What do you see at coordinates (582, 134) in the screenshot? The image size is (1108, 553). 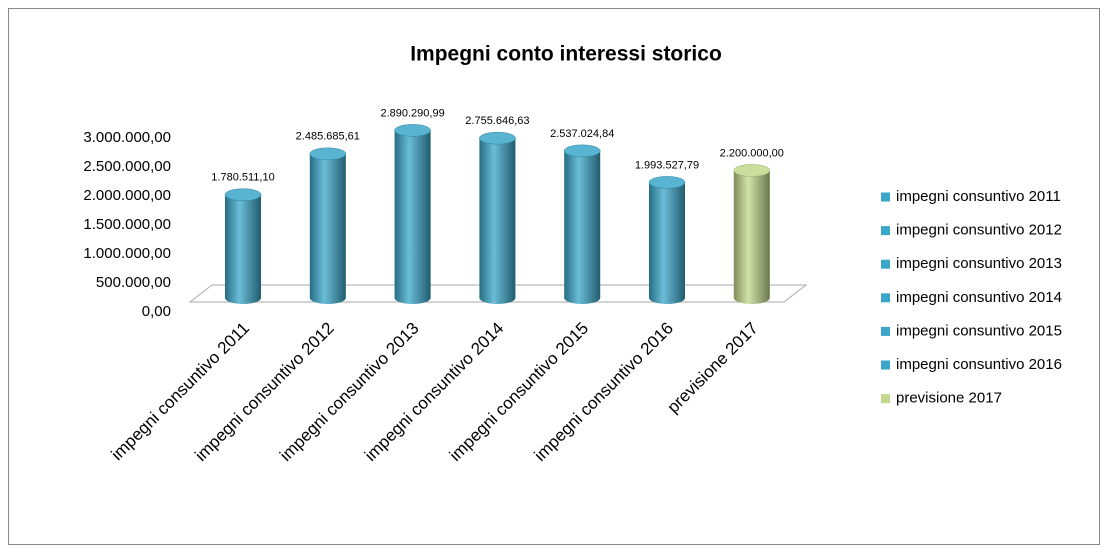 I see `value-label: 2.537.024,84` at bounding box center [582, 134].